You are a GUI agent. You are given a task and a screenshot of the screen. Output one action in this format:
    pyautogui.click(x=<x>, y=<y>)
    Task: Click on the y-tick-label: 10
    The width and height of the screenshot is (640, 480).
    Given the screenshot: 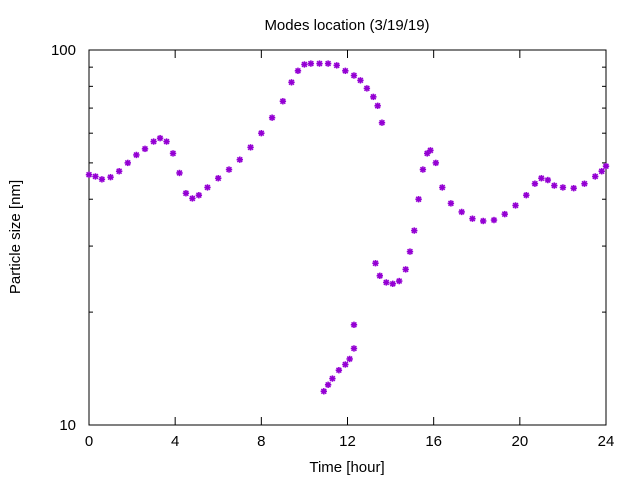 What is the action you would take?
    pyautogui.click(x=67, y=425)
    